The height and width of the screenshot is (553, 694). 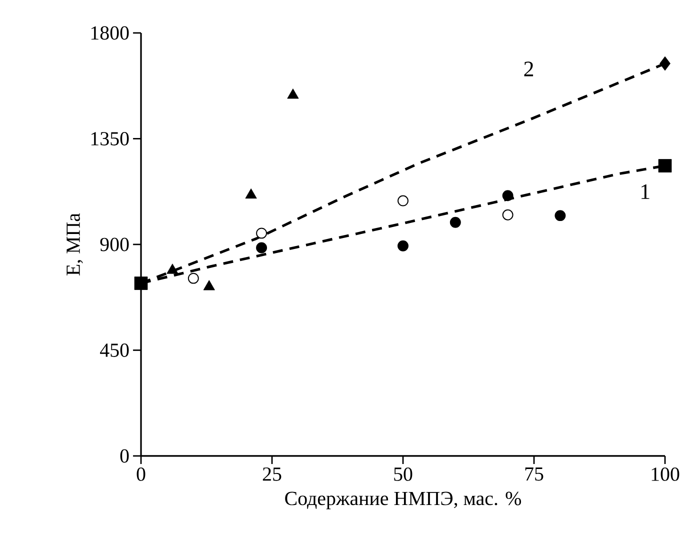 I want to click on y-tick-label: 0, so click(x=124, y=456).